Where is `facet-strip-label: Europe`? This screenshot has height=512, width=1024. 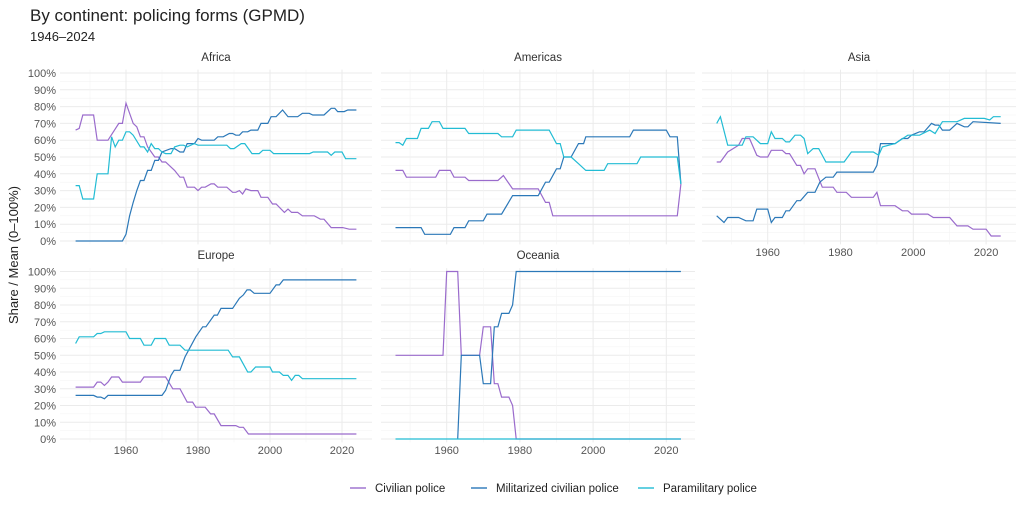
facet-strip-label: Europe is located at coordinates (215, 256).